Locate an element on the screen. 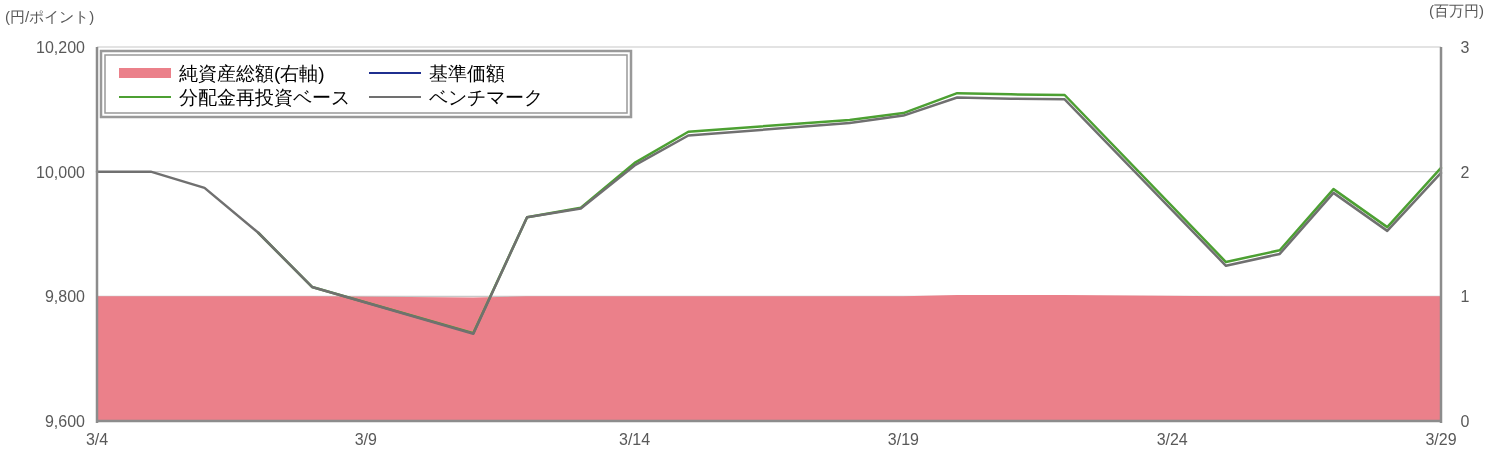  legend-label: 分配金再投資ベース is located at coordinates (264, 97).